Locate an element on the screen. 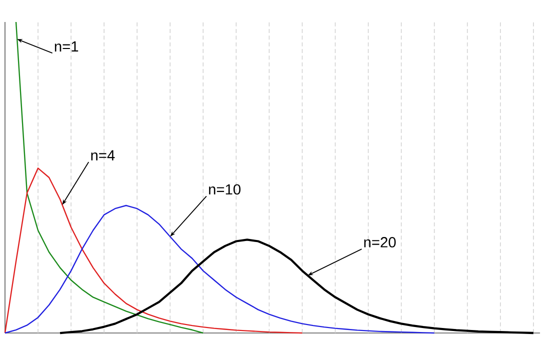 This screenshot has width=545, height=342. annotation: n=20 is located at coordinates (380, 242).